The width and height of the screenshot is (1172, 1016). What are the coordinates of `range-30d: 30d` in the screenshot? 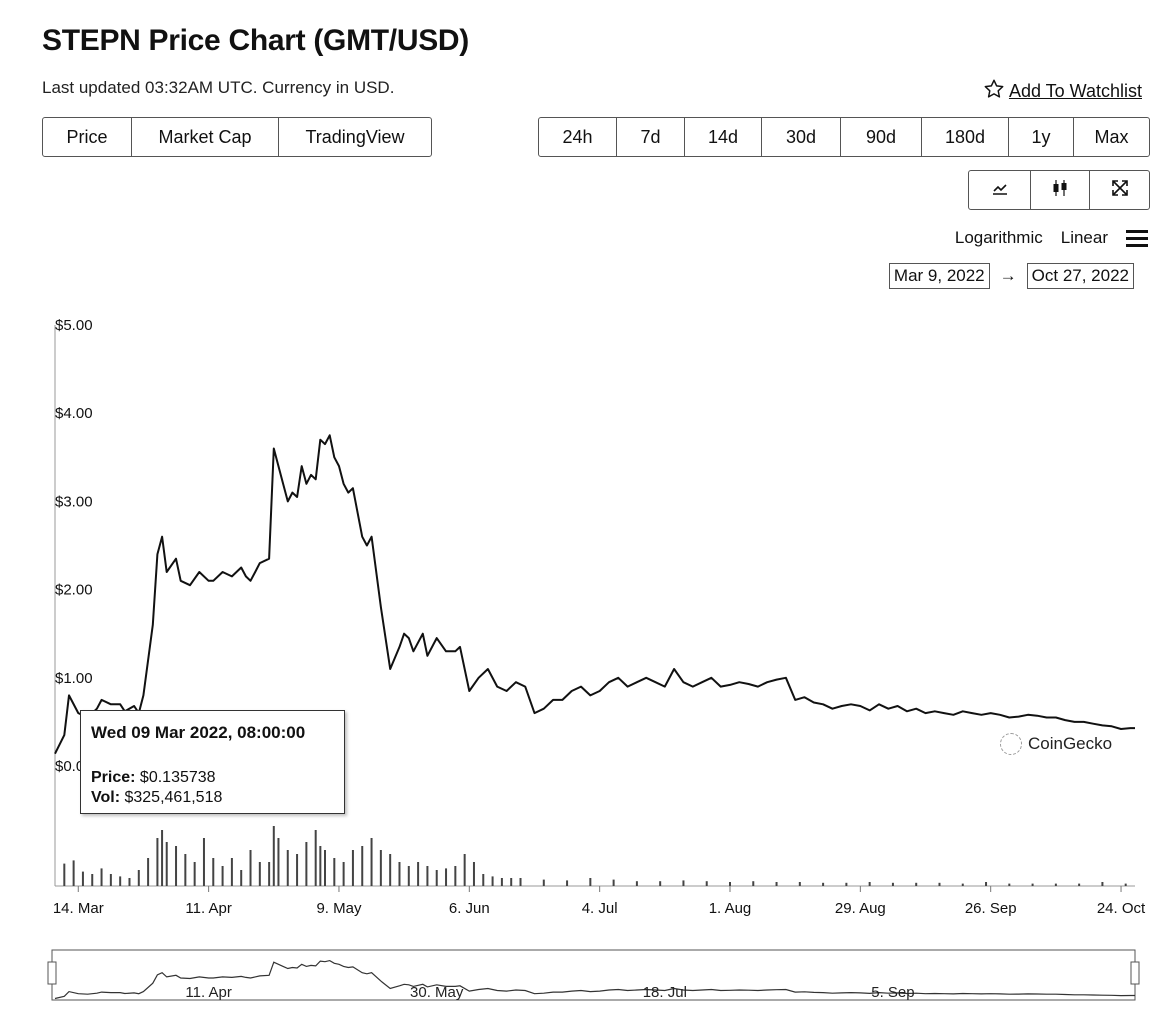 It's located at (801, 137).